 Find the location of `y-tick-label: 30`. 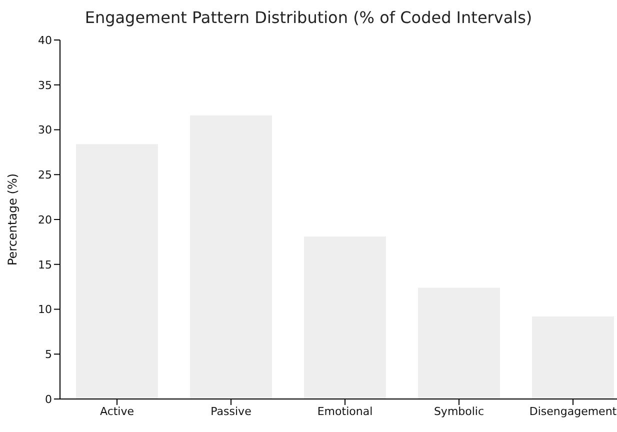

y-tick-label: 30 is located at coordinates (45, 130).